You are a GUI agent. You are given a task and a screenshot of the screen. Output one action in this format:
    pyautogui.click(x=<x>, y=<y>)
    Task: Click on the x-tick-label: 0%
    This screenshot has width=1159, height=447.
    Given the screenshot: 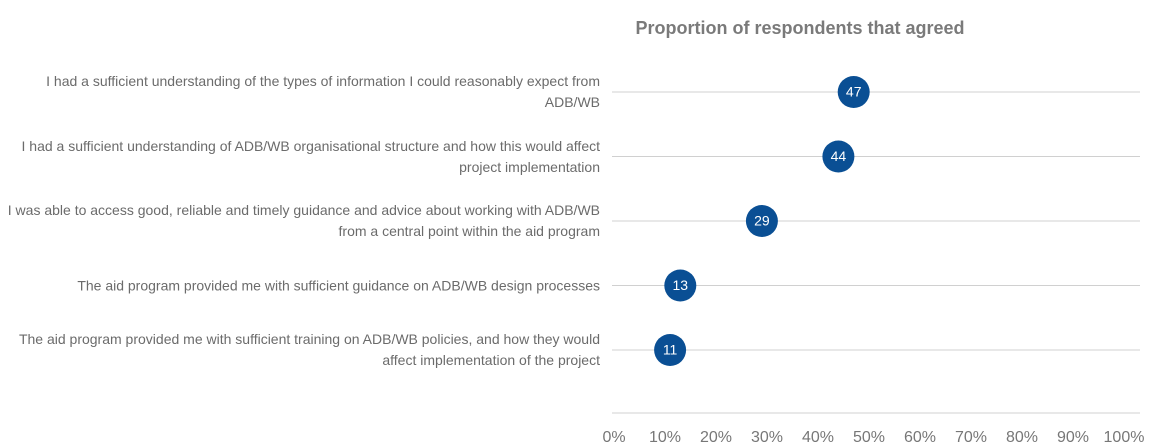 What is the action you would take?
    pyautogui.click(x=613, y=437)
    